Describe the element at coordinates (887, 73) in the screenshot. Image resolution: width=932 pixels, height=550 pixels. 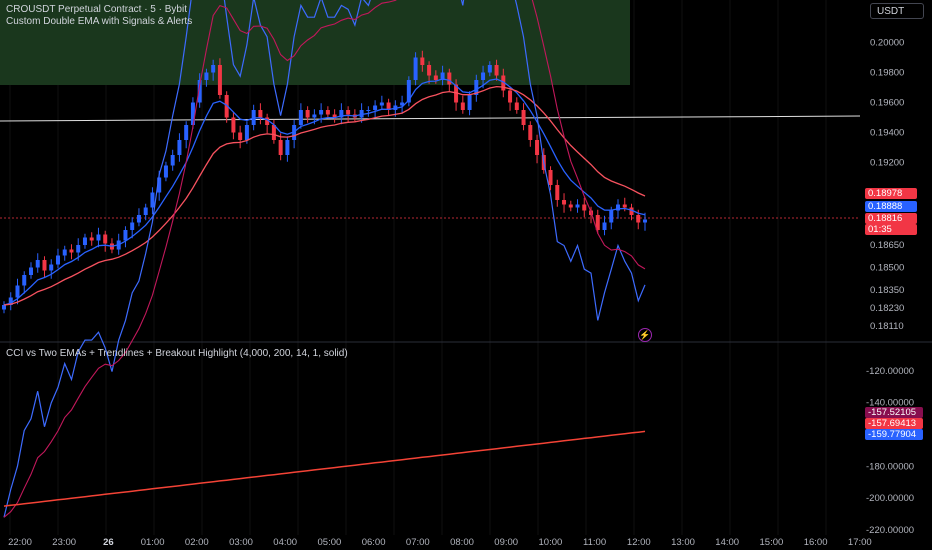
I see `price-tick-label: 0.19800` at that location.